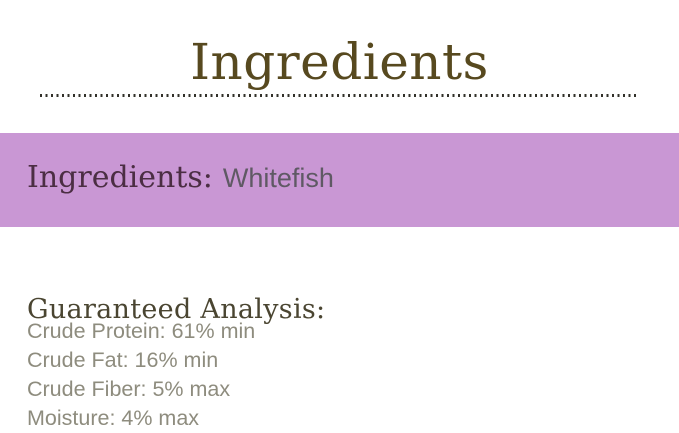 This screenshot has width=679, height=433. I want to click on analysis-item-crude-protein: Crude Protein: 61% min, so click(141, 331).